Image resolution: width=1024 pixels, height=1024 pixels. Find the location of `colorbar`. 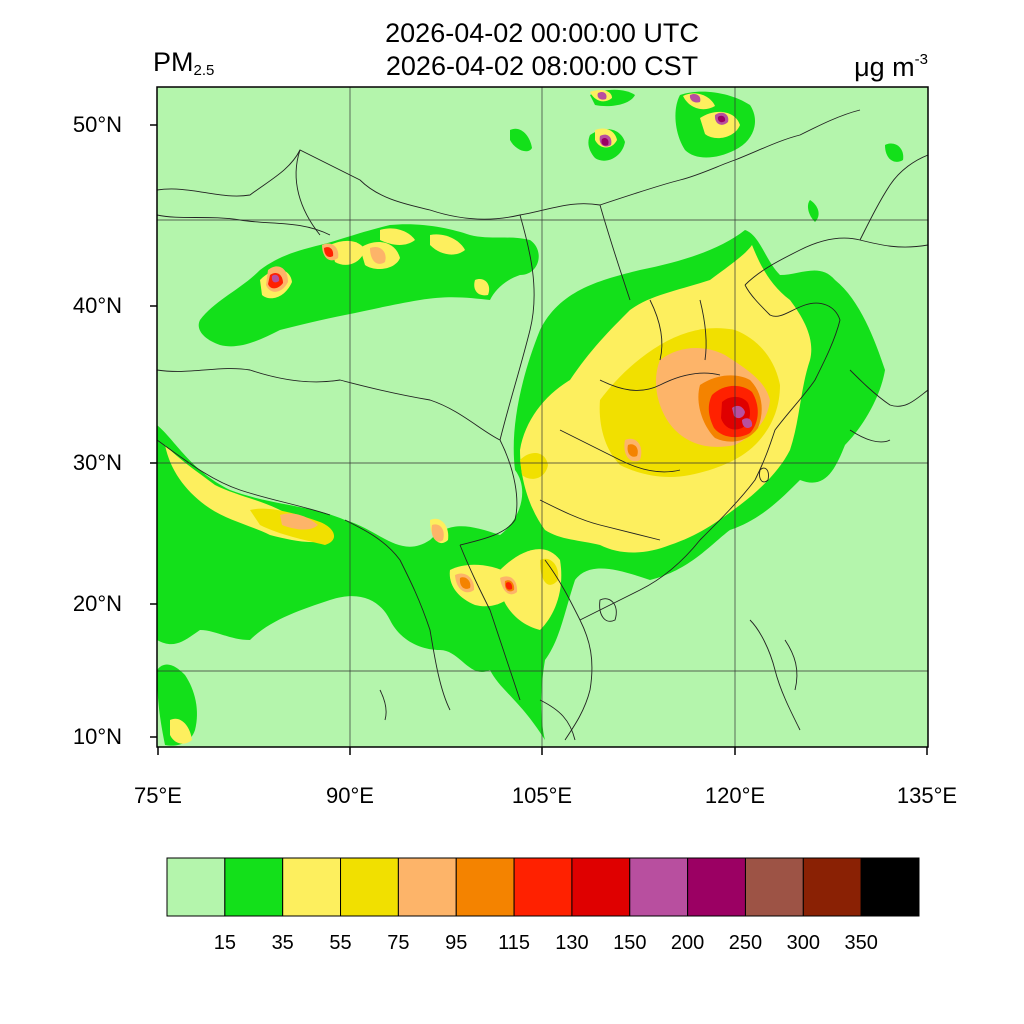

colorbar is located at coordinates (543, 887).